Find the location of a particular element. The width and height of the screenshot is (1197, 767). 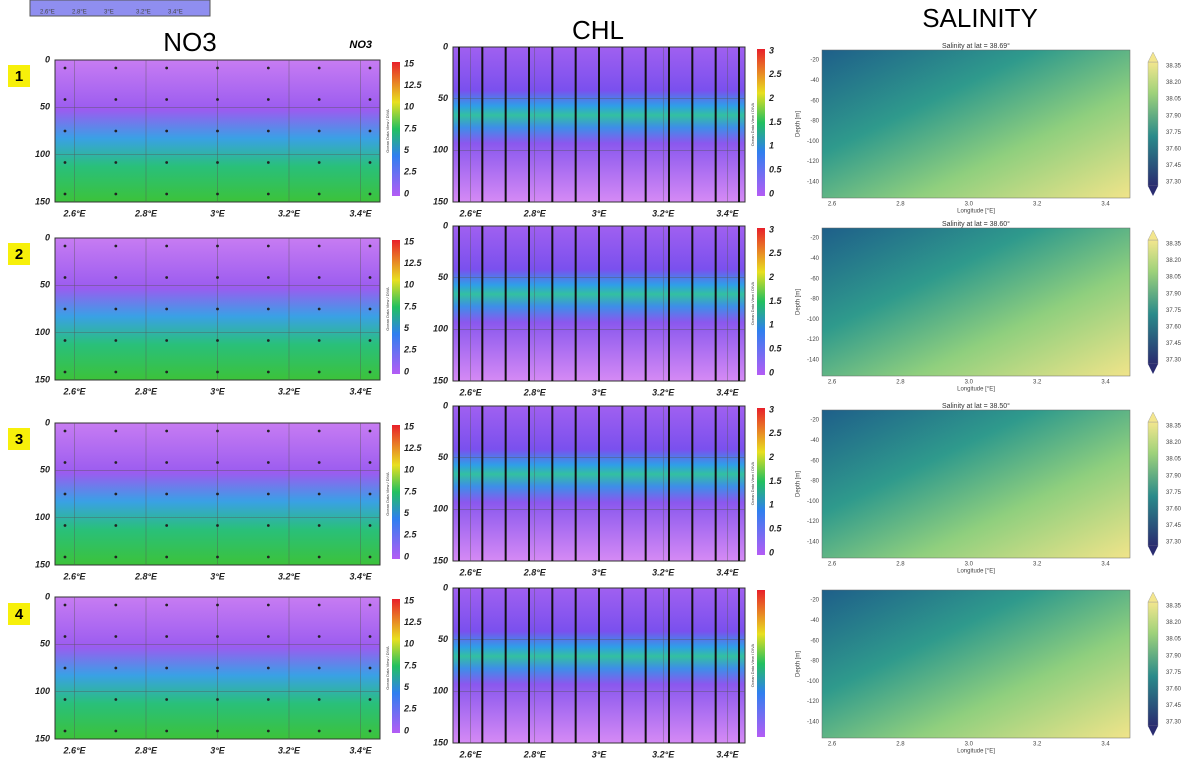

row-badge is located at coordinates (19, 614).